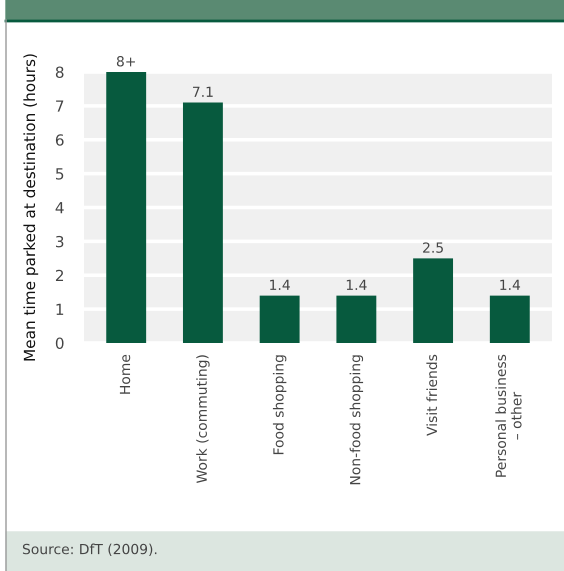  Describe the element at coordinates (279, 404) in the screenshot. I see `x-tick-label: Food shopping` at that location.